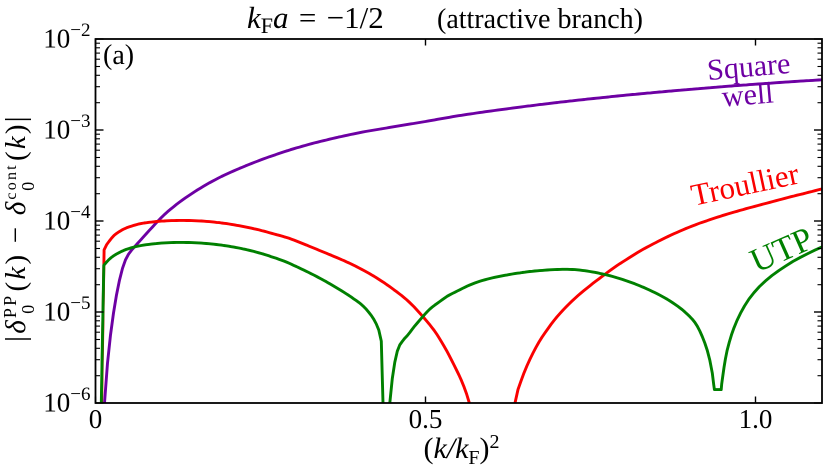  Describe the element at coordinates (19, 228) in the screenshot. I see `svg-text: |δPP0(k) − δcont0(k)|` at that location.